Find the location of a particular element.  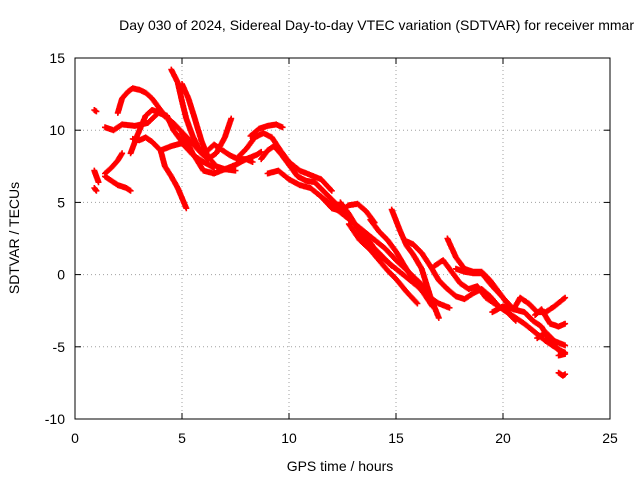

series-track-ab is located at coordinates (550, 318).